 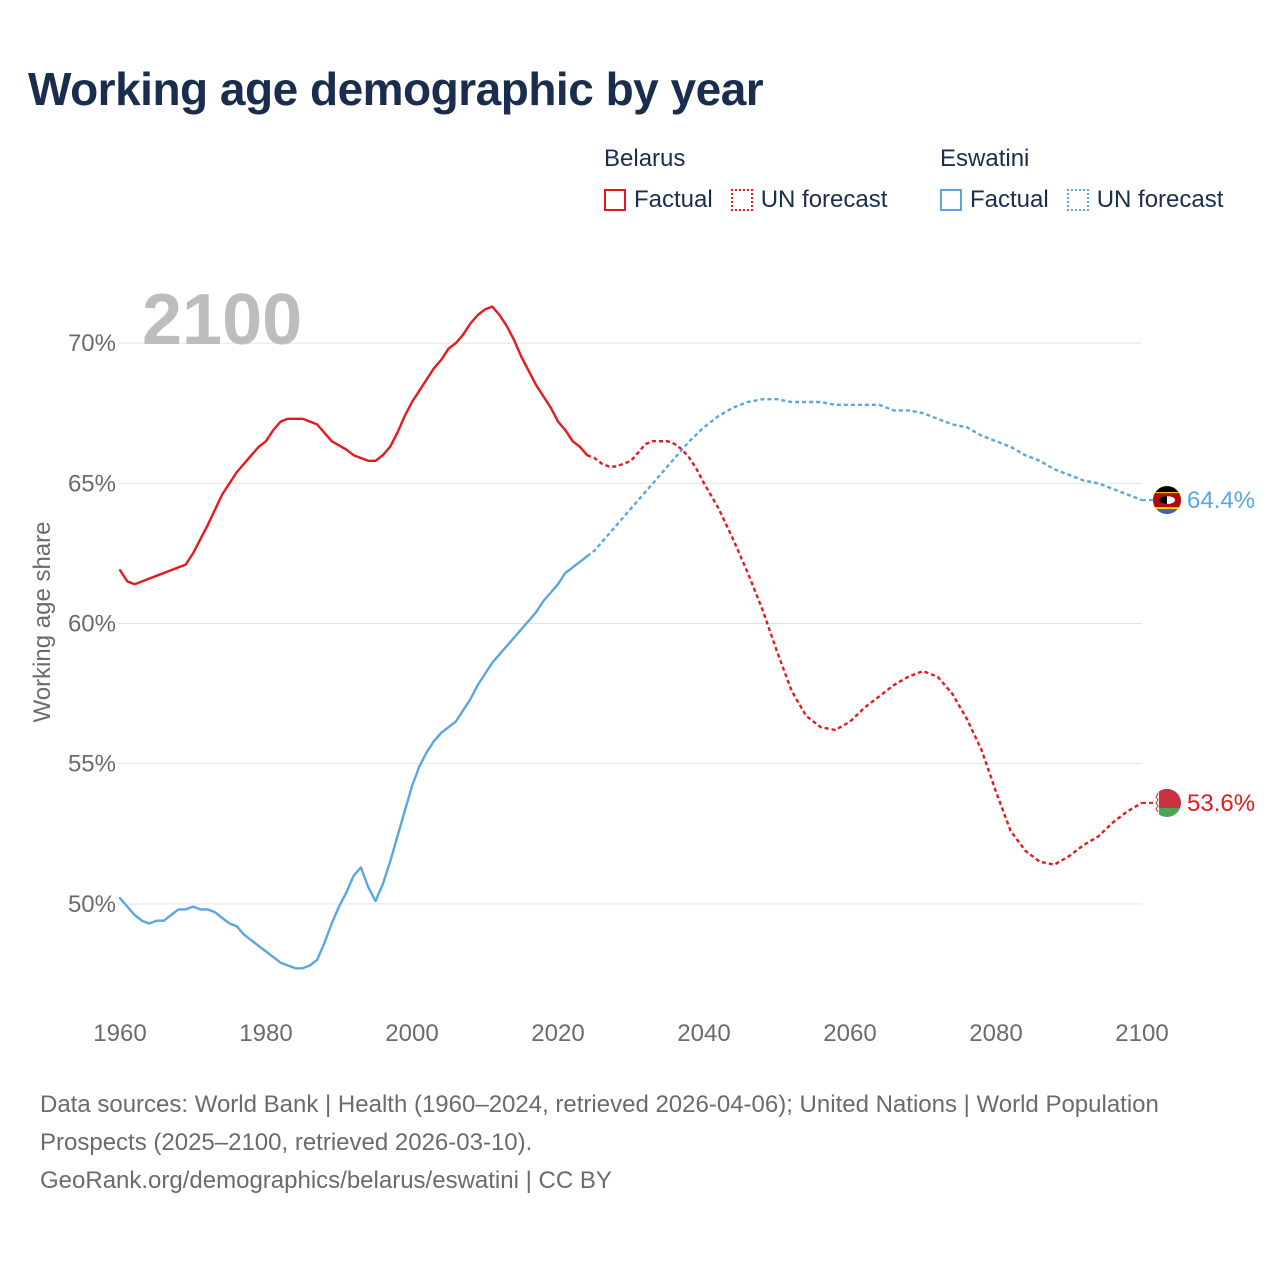 What do you see at coordinates (985, 158) in the screenshot?
I see `legend-eswatini-name: Eswatini` at bounding box center [985, 158].